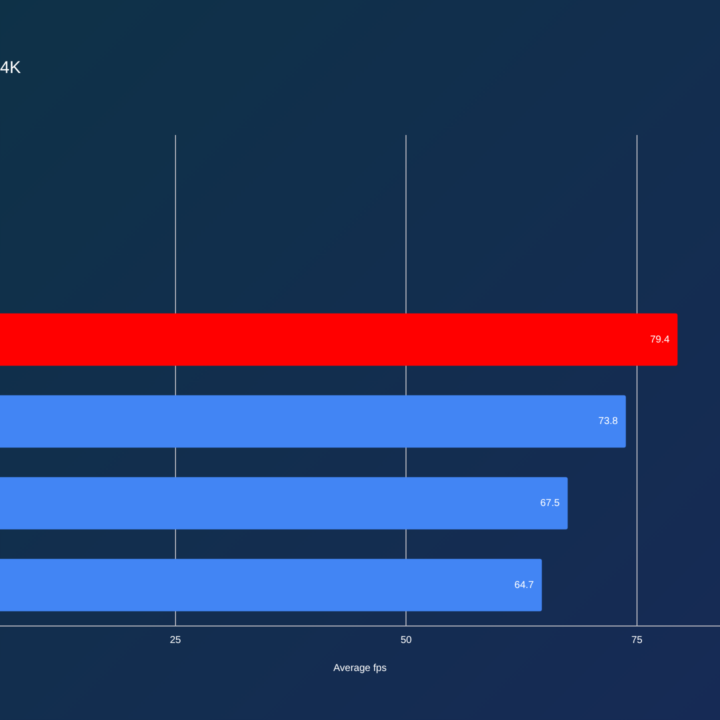 The width and height of the screenshot is (720, 720). Describe the element at coordinates (360, 668) in the screenshot. I see `x-axis-title: Average fps` at that location.